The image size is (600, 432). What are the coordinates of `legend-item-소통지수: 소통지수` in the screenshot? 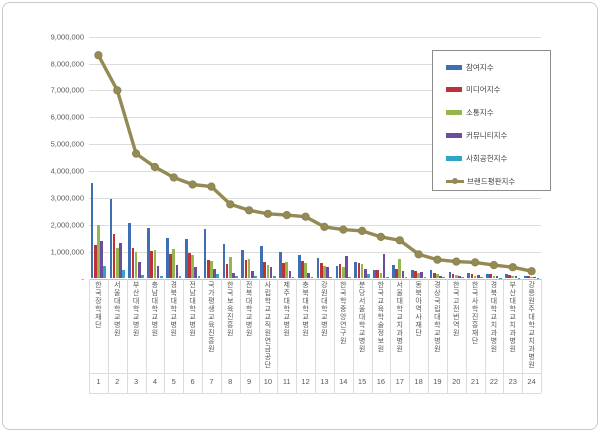 It's located at (470, 113).